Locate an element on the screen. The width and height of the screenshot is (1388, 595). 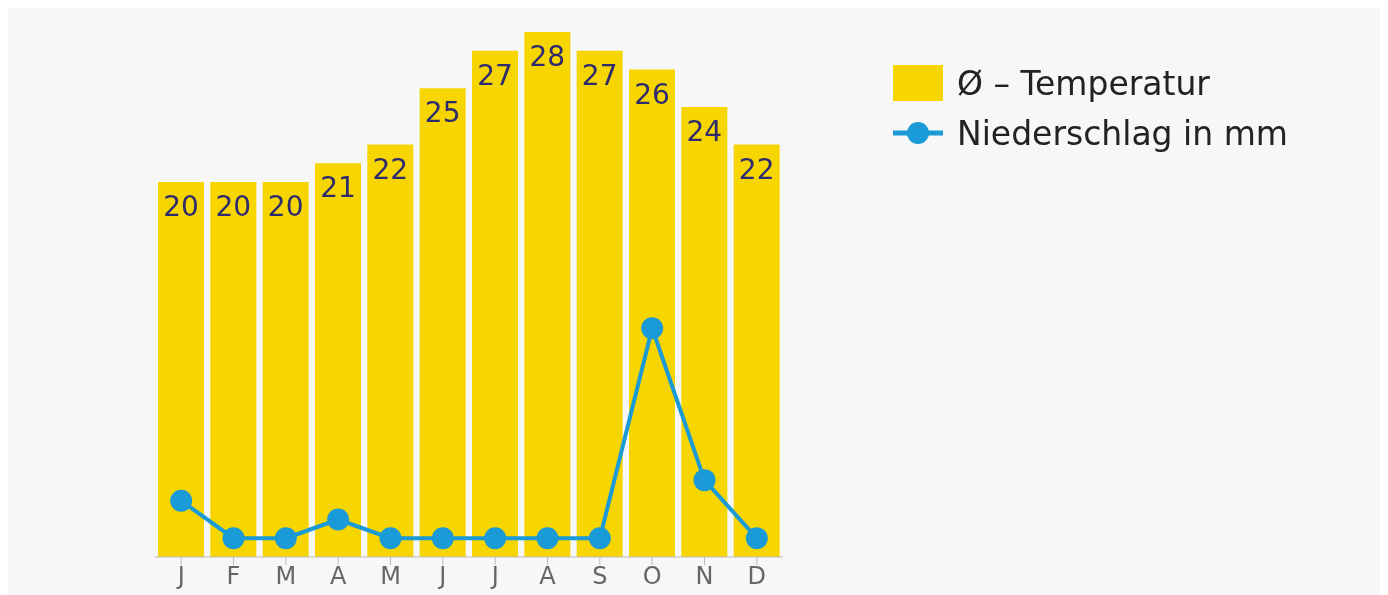
data-label: 21 is located at coordinates (338, 188).